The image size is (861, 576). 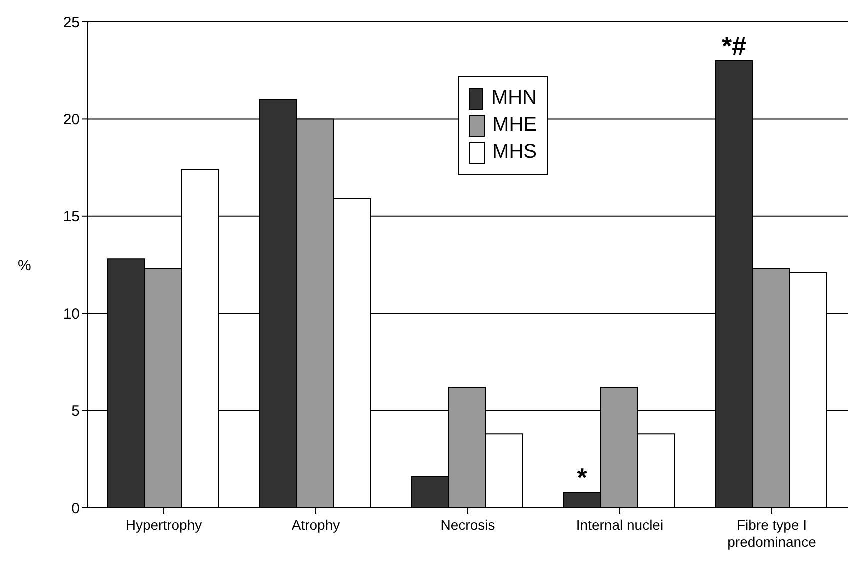 I want to click on legend-label: MHN, so click(x=514, y=98).